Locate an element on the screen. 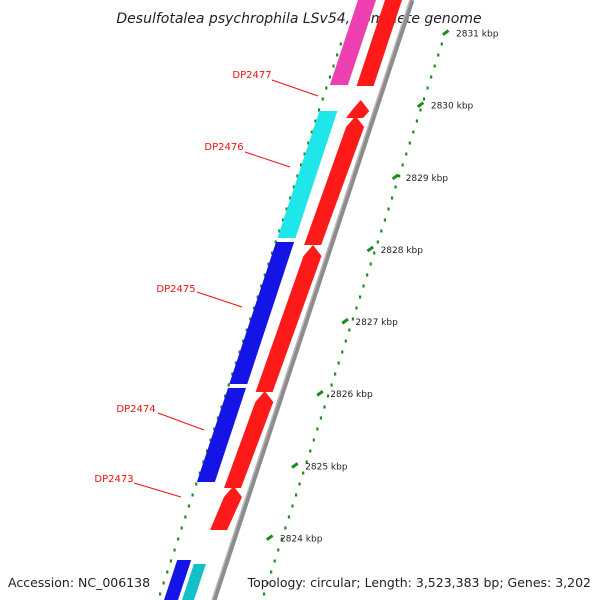 Image resolution: width=600 pixels, height=600 pixels. gene-label: DP2476 is located at coordinates (223, 147).